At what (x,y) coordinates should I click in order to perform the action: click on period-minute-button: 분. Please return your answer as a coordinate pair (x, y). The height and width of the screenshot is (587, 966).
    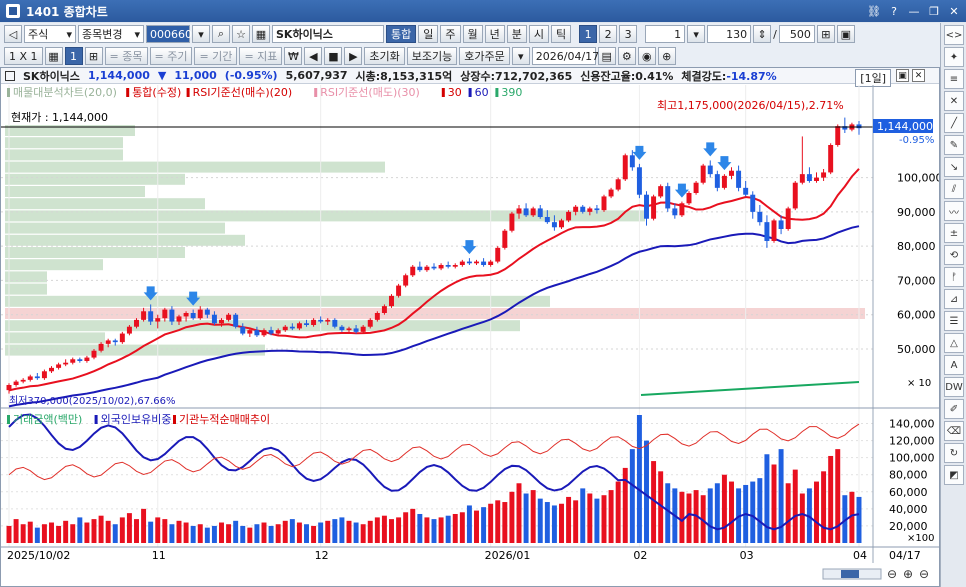
    Looking at the image, I should click on (516, 34).